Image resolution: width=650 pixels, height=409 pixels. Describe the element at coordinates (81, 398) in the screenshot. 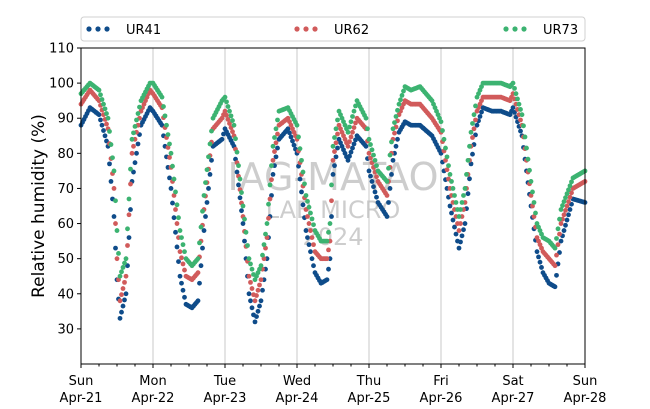

I see `x-tick-label-date: Apr-21` at that location.